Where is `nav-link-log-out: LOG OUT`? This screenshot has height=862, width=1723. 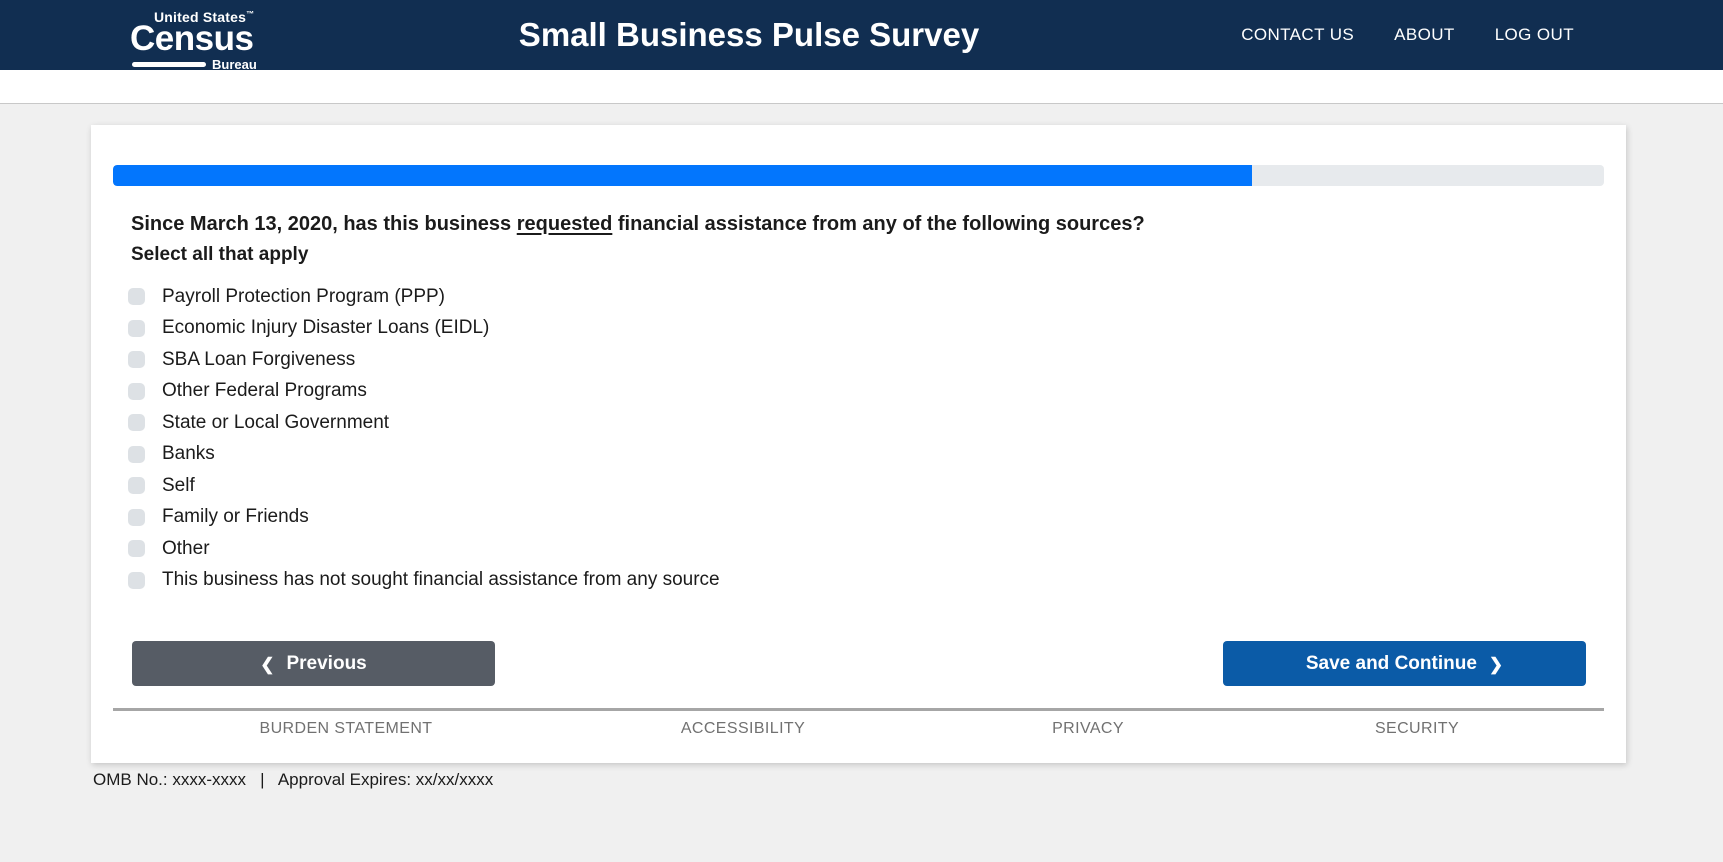
nav-link-log-out: LOG OUT is located at coordinates (1534, 34).